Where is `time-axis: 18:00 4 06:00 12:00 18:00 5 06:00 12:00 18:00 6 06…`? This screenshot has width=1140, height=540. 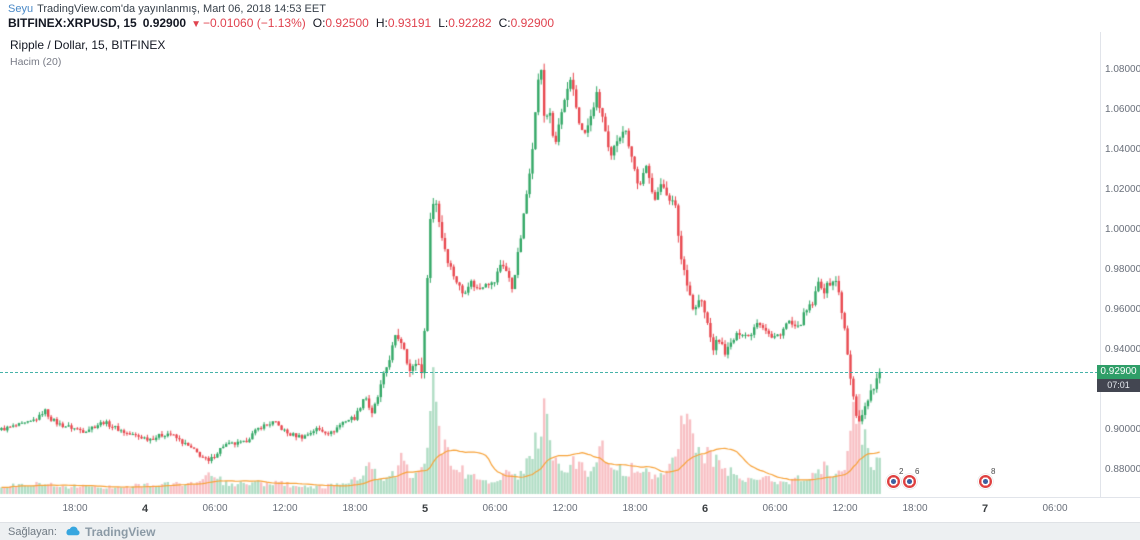
time-axis: 18:00 4 06:00 12:00 18:00 5 06:00 12:00 18:00 6 06… is located at coordinates (570, 509).